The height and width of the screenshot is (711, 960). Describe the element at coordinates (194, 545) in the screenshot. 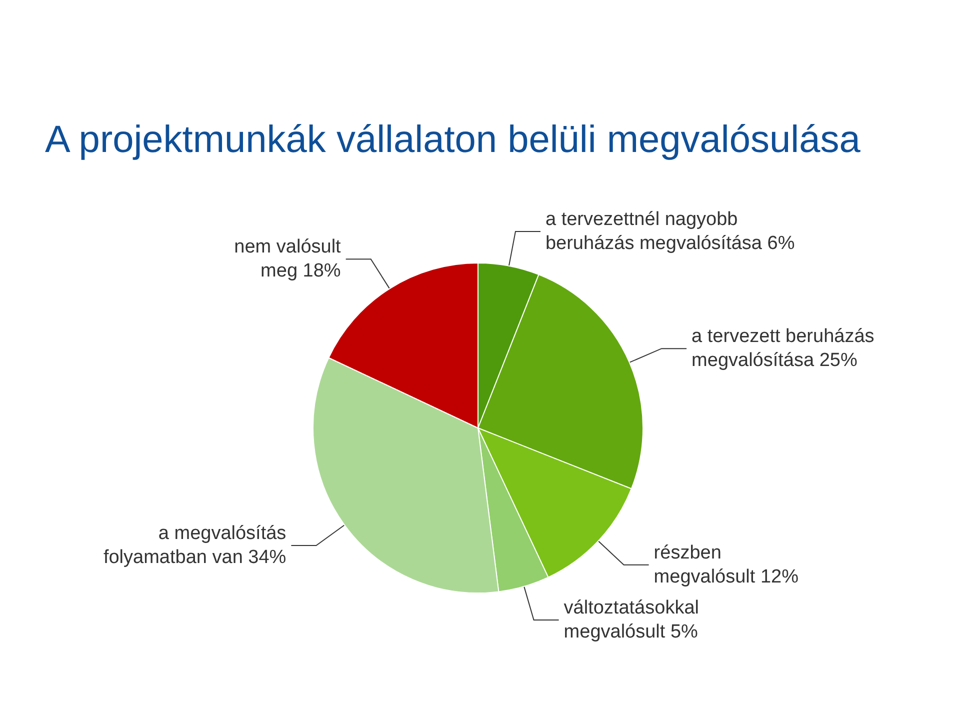

I see `slice-label: a megvalósítás folyamatban van 34%` at that location.